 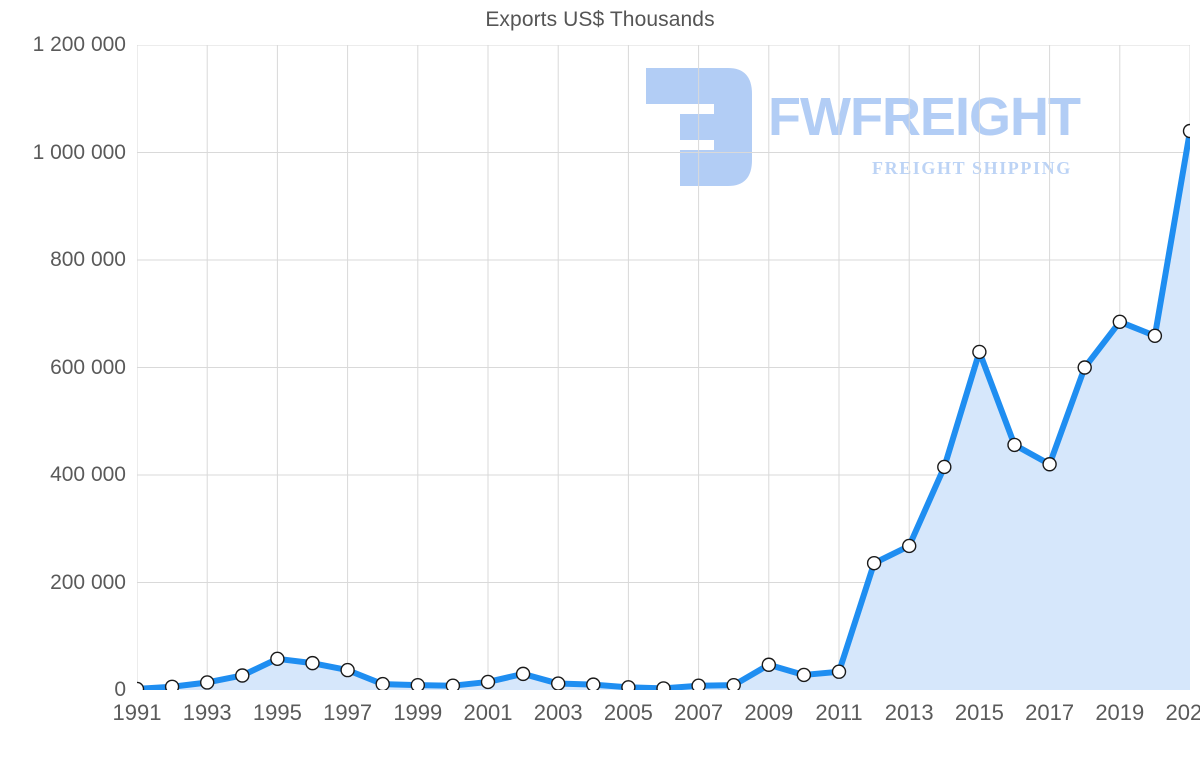 I want to click on x-axis-tick-label: 2021, so click(x=1182, y=712).